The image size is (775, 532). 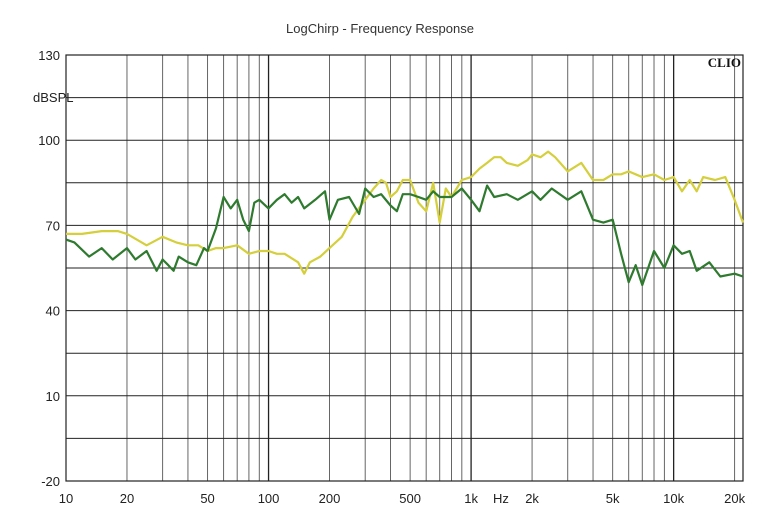 I want to click on y-tick-label: 130, so click(x=49, y=55).